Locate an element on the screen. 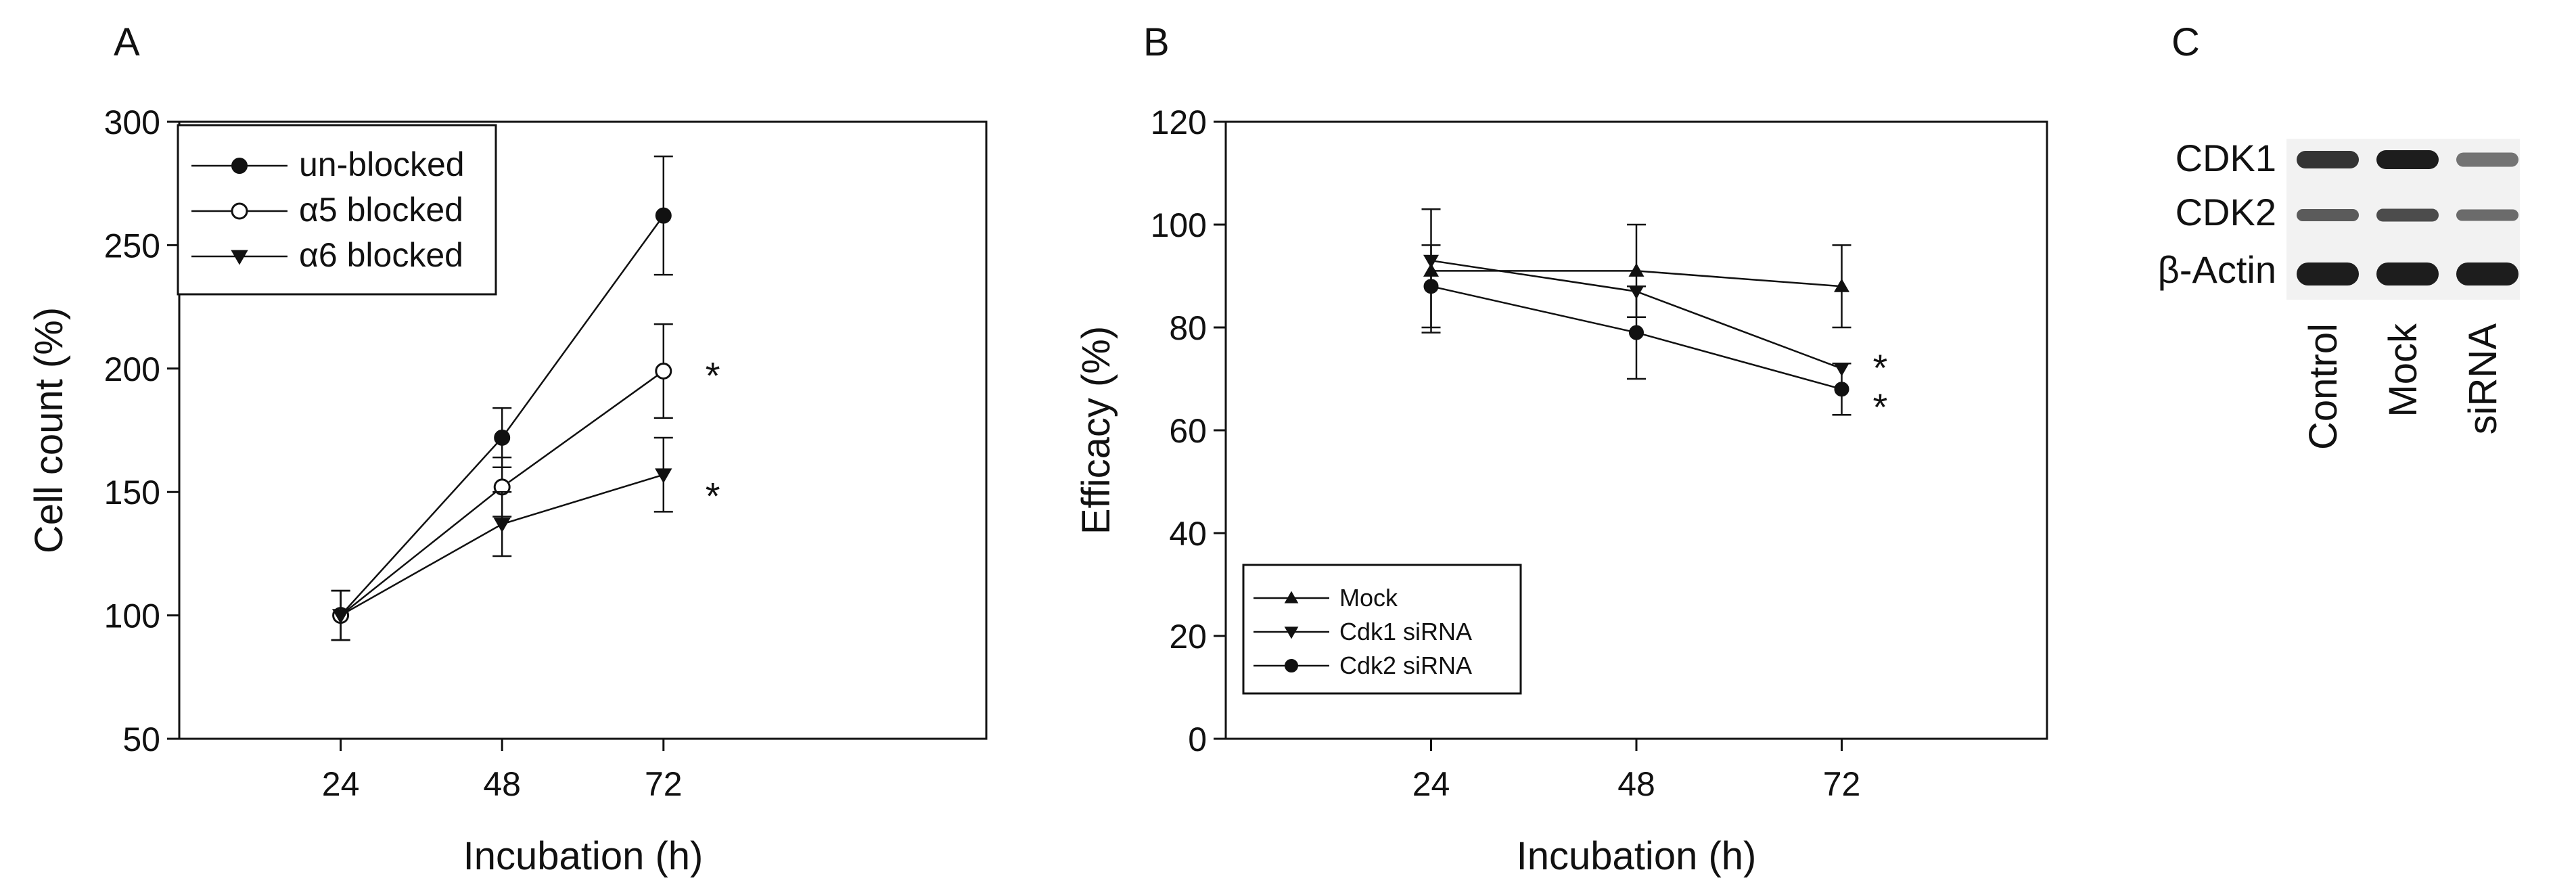 Image resolution: width=2576 pixels, height=891 pixels. panel-a-legend: un-blocked α5 blocked α6 blocked is located at coordinates (337, 210).